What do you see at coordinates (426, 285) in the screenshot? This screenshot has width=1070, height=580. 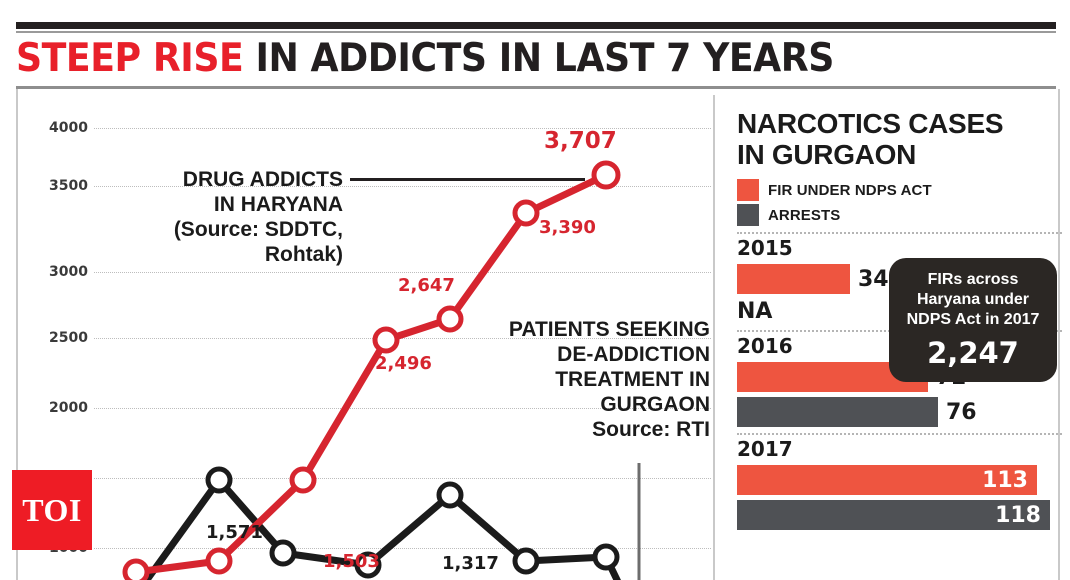 I see `red-datalabel-2647: 2,647` at bounding box center [426, 285].